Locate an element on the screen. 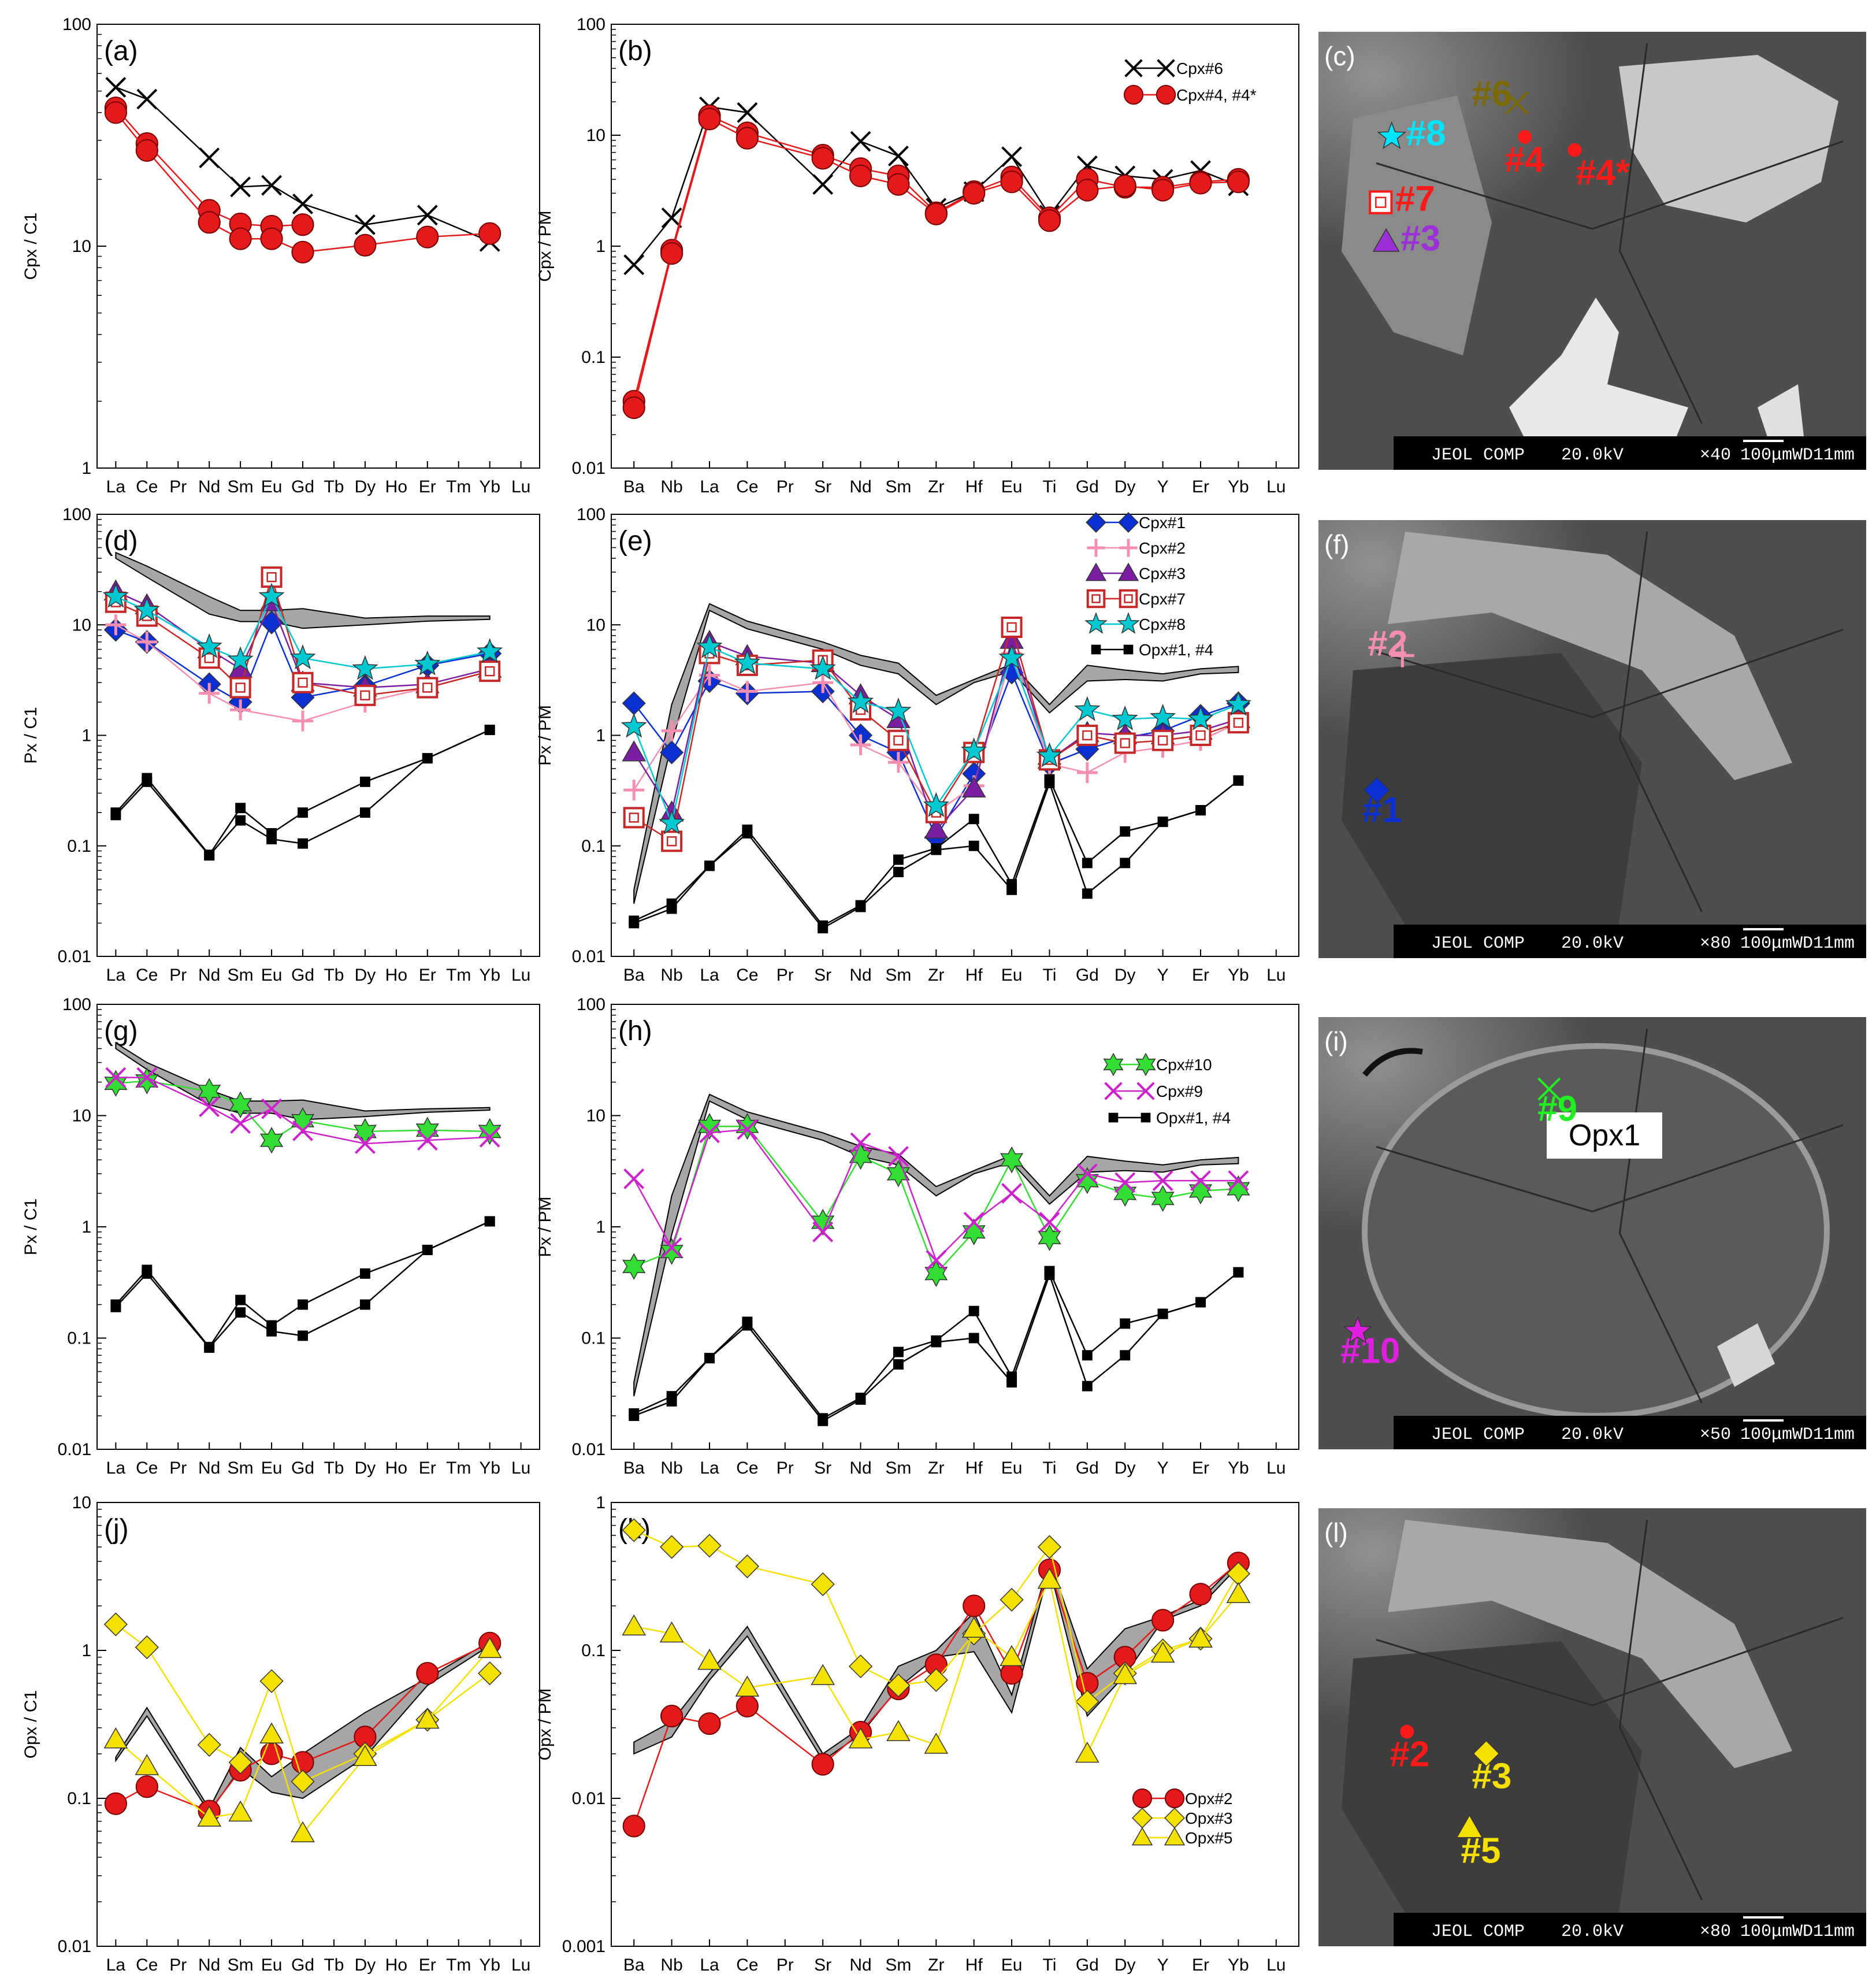  x-tick-label: Gd is located at coordinates (1087, 1468).